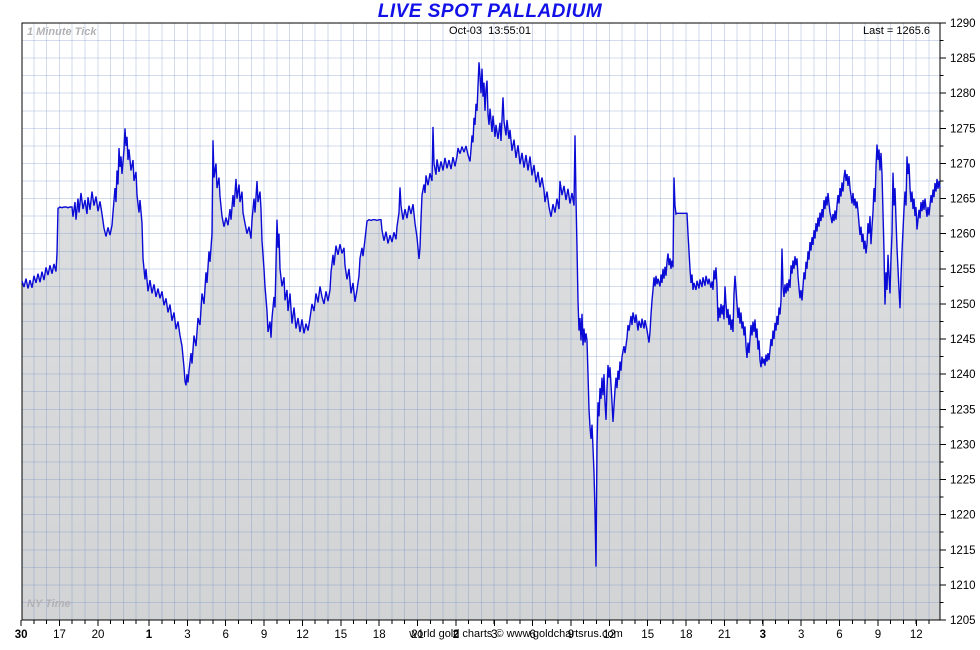 This screenshot has height=650, width=980. Describe the element at coordinates (963, 129) in the screenshot. I see `svg-text: 1275` at that location.